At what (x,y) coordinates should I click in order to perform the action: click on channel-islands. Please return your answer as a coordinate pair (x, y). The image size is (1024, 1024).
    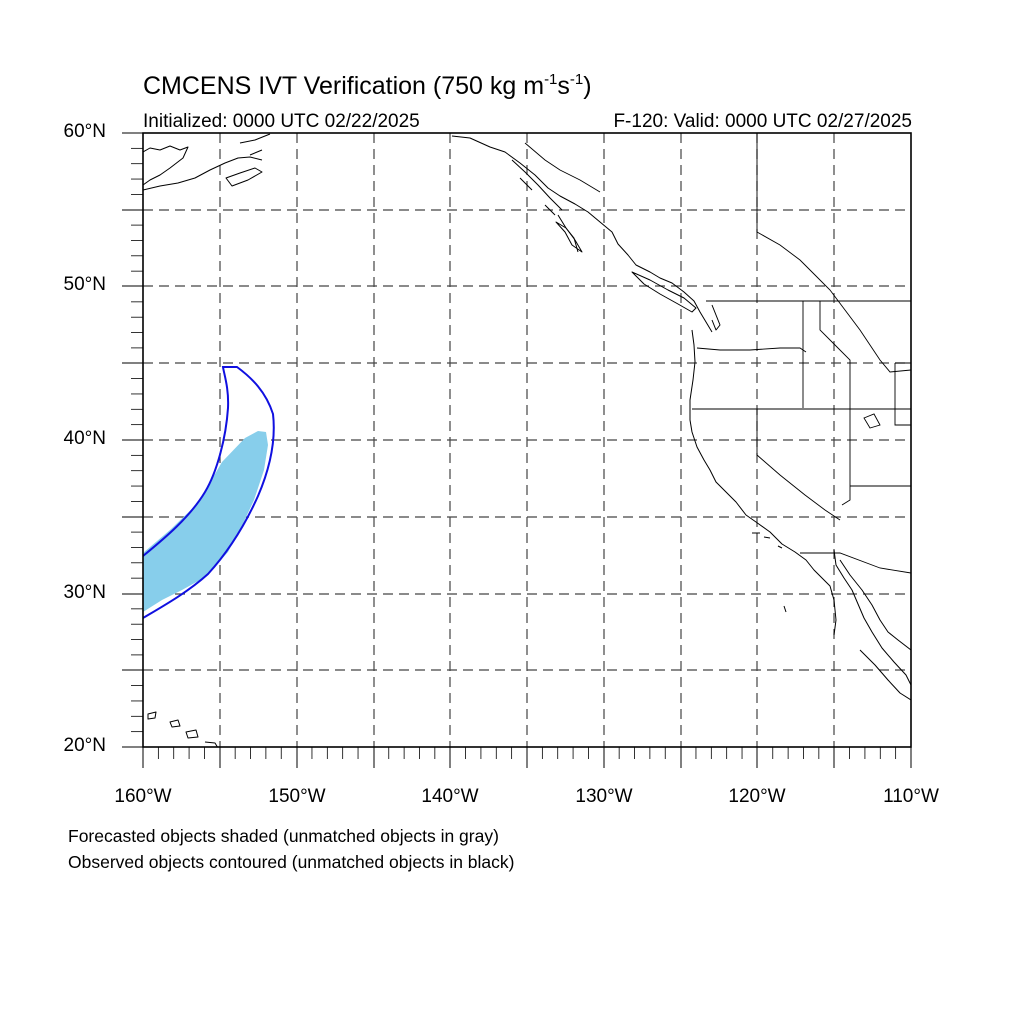
    Looking at the image, I should click on (767, 540).